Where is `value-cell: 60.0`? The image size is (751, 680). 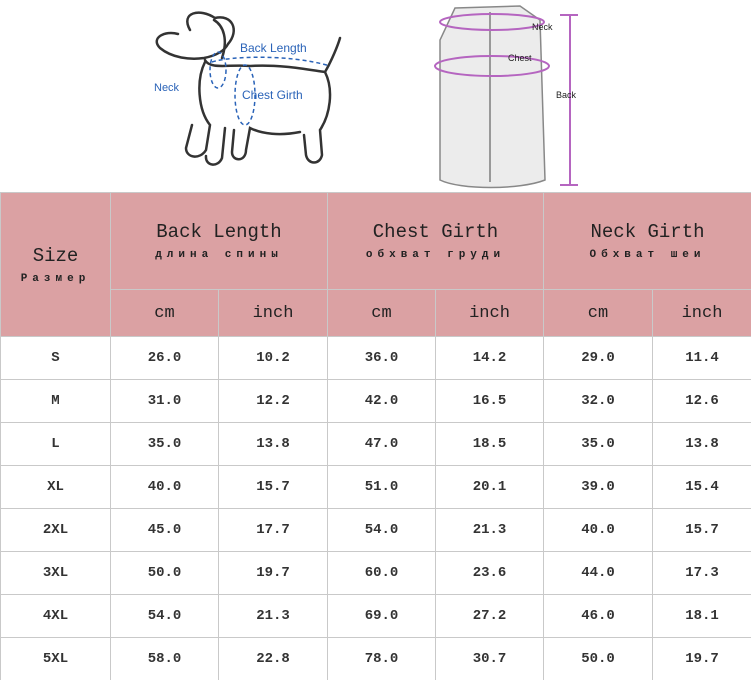 value-cell: 60.0 is located at coordinates (381, 573).